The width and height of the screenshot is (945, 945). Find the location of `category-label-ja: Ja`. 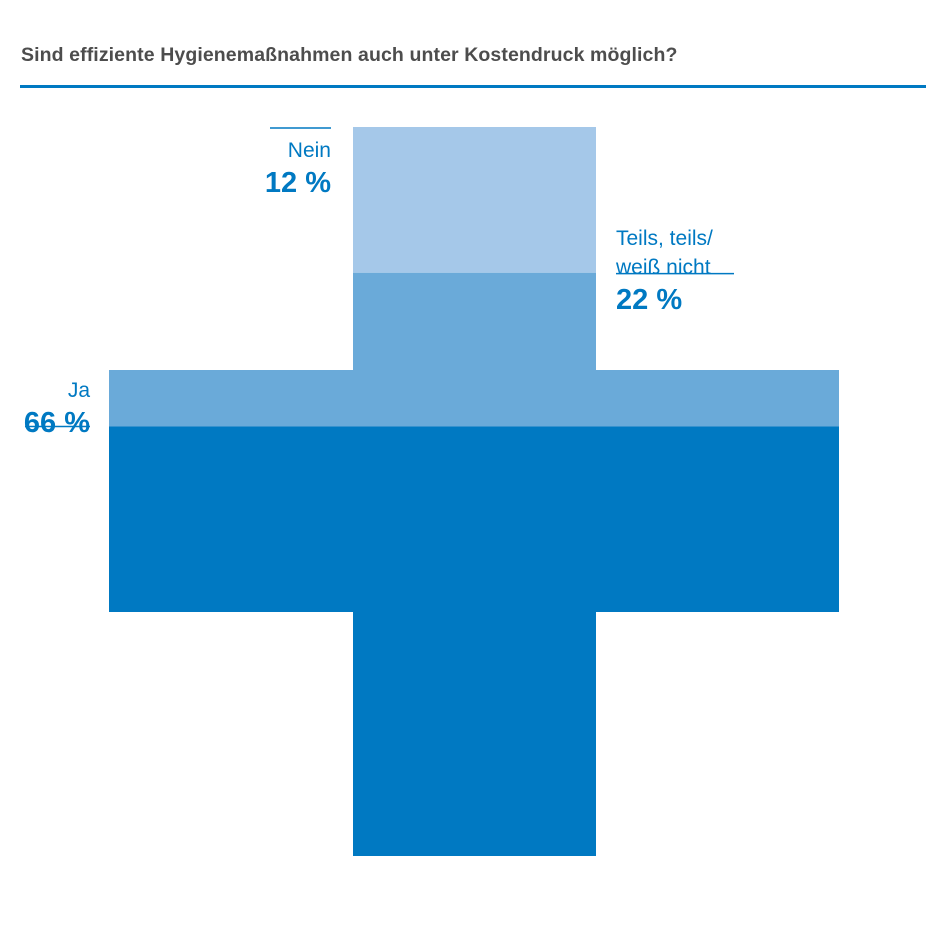

category-label-ja: Ja is located at coordinates (79, 390).